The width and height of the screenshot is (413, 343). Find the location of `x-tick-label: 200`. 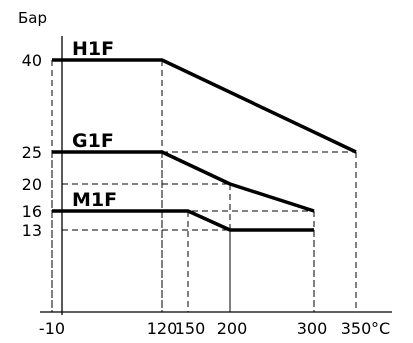

x-tick-label: 200 is located at coordinates (232, 328).